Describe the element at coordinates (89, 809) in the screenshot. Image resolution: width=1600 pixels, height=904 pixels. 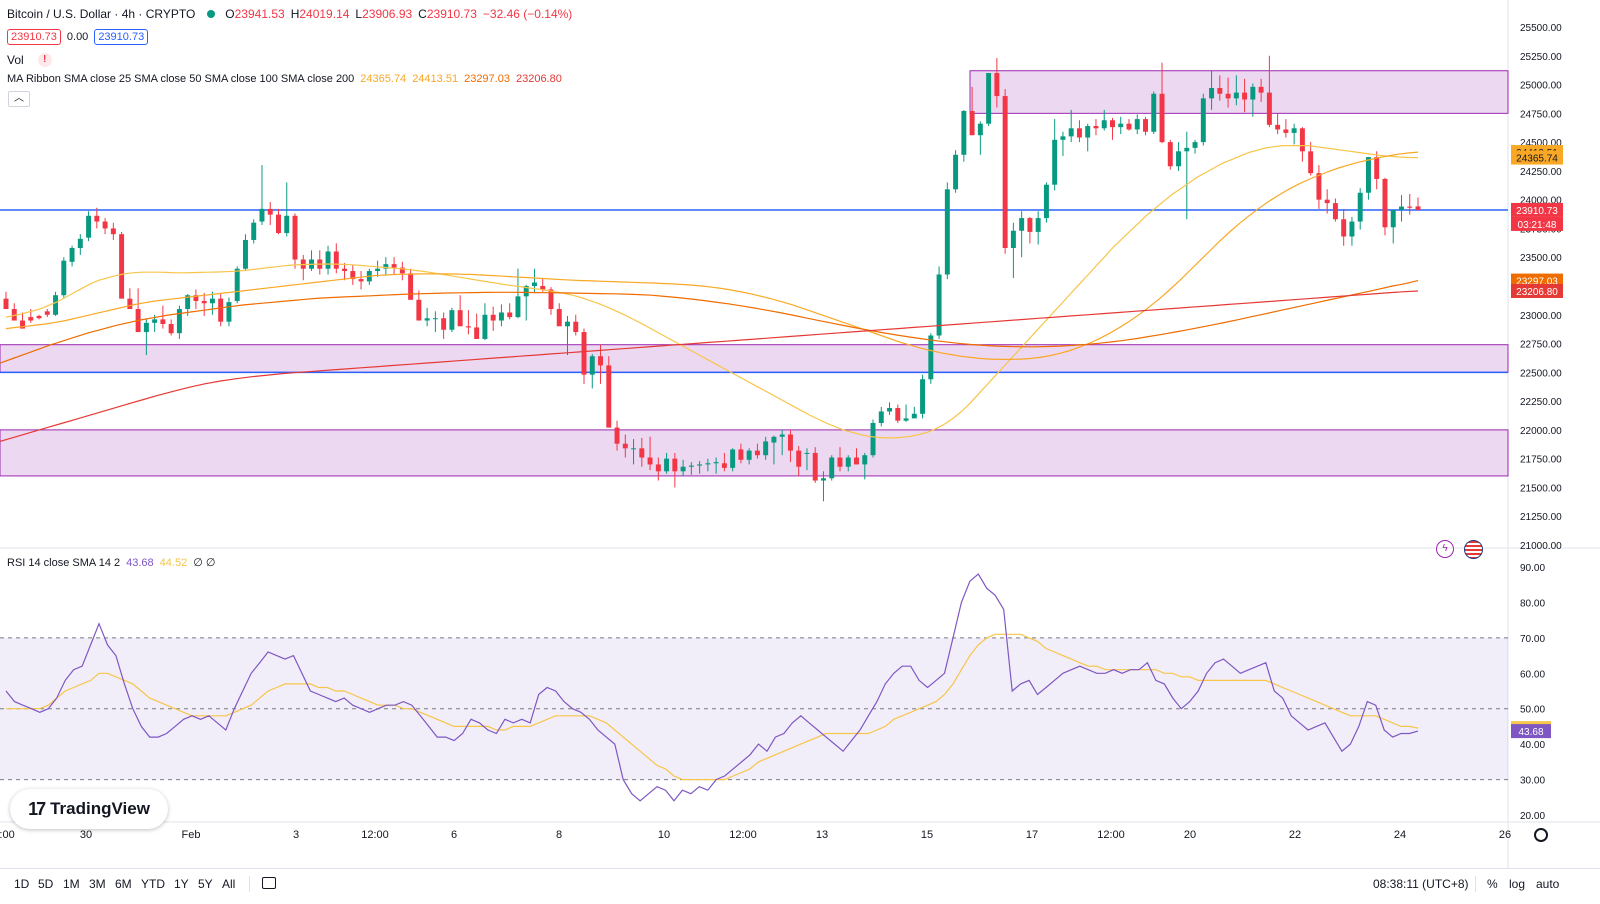
I see `tradingview-logo: 17 TradingView` at that location.